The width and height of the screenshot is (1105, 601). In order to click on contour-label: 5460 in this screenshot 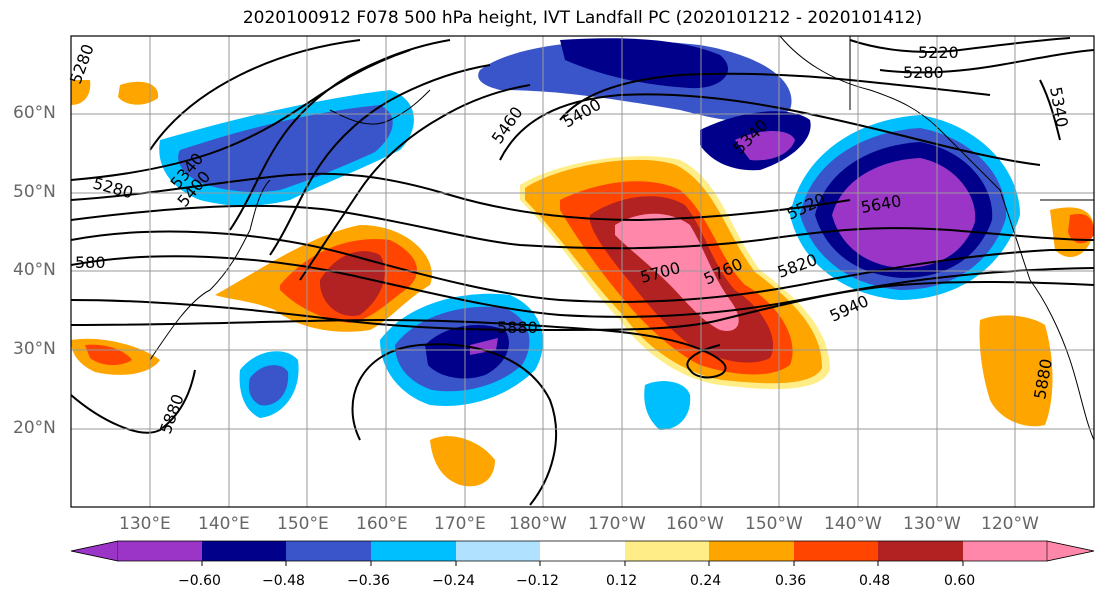, I will do `click(507, 125)`.